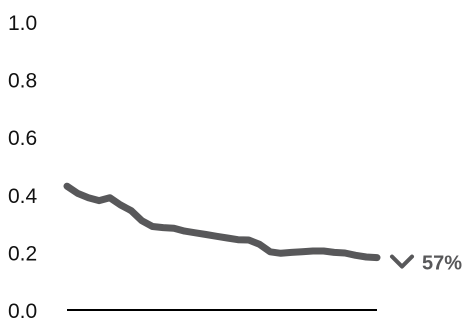 The height and width of the screenshot is (325, 473). What do you see at coordinates (22, 310) in the screenshot?
I see `y-tick-label: 0.0` at bounding box center [22, 310].